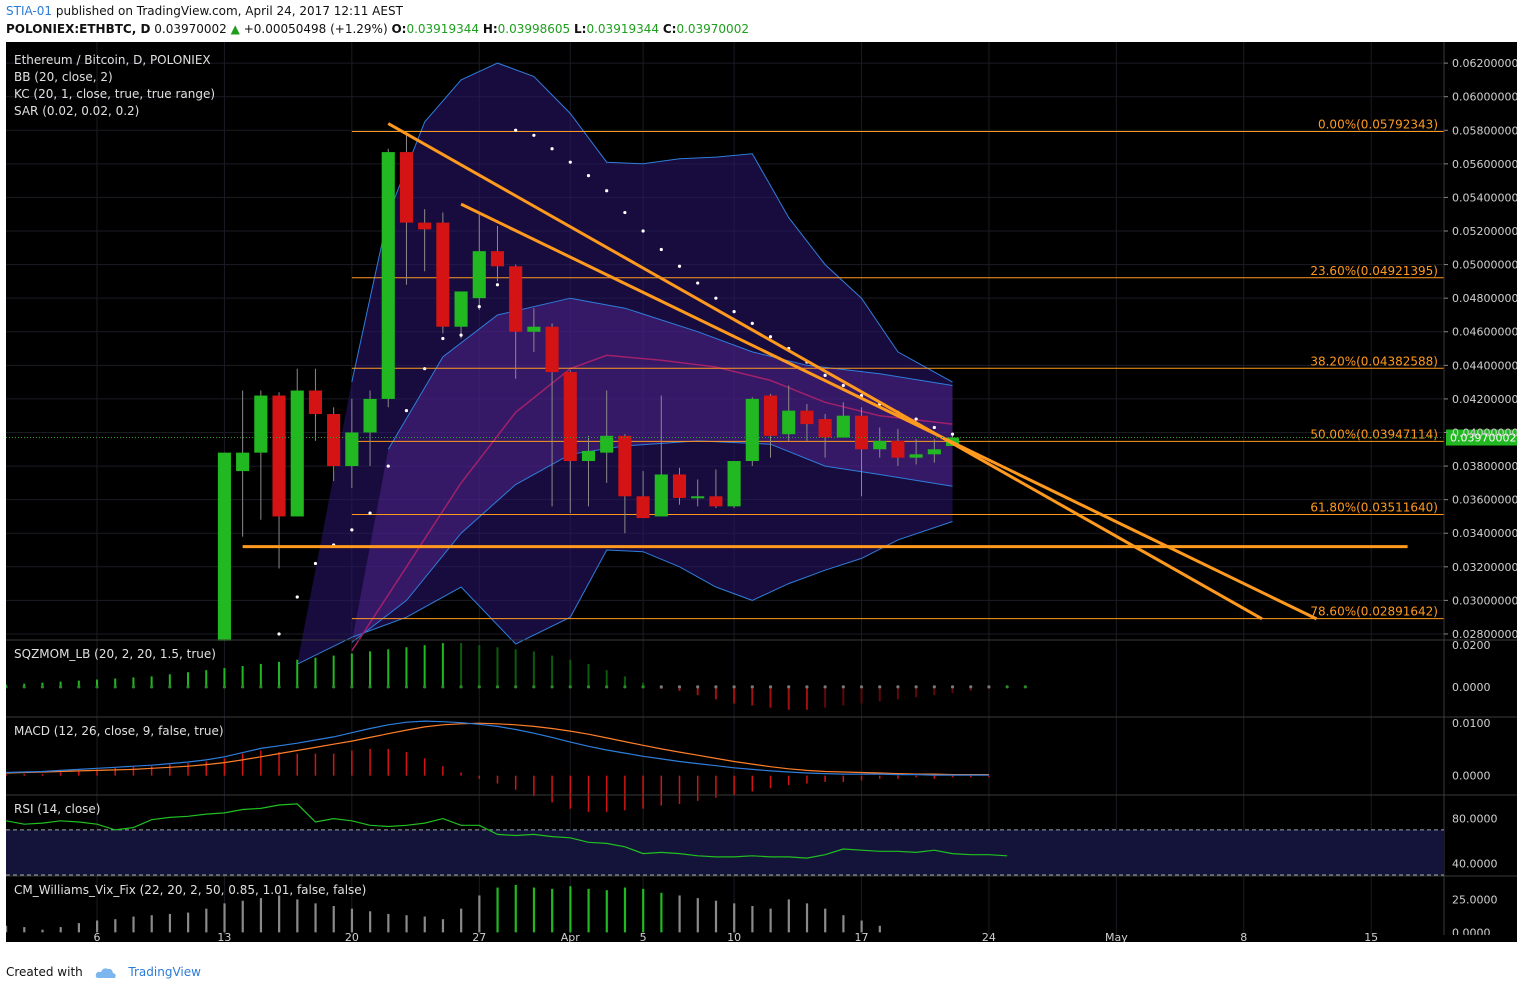  What do you see at coordinates (1484, 600) in the screenshot?
I see `y-tick-label: 0.03000000` at bounding box center [1484, 600].